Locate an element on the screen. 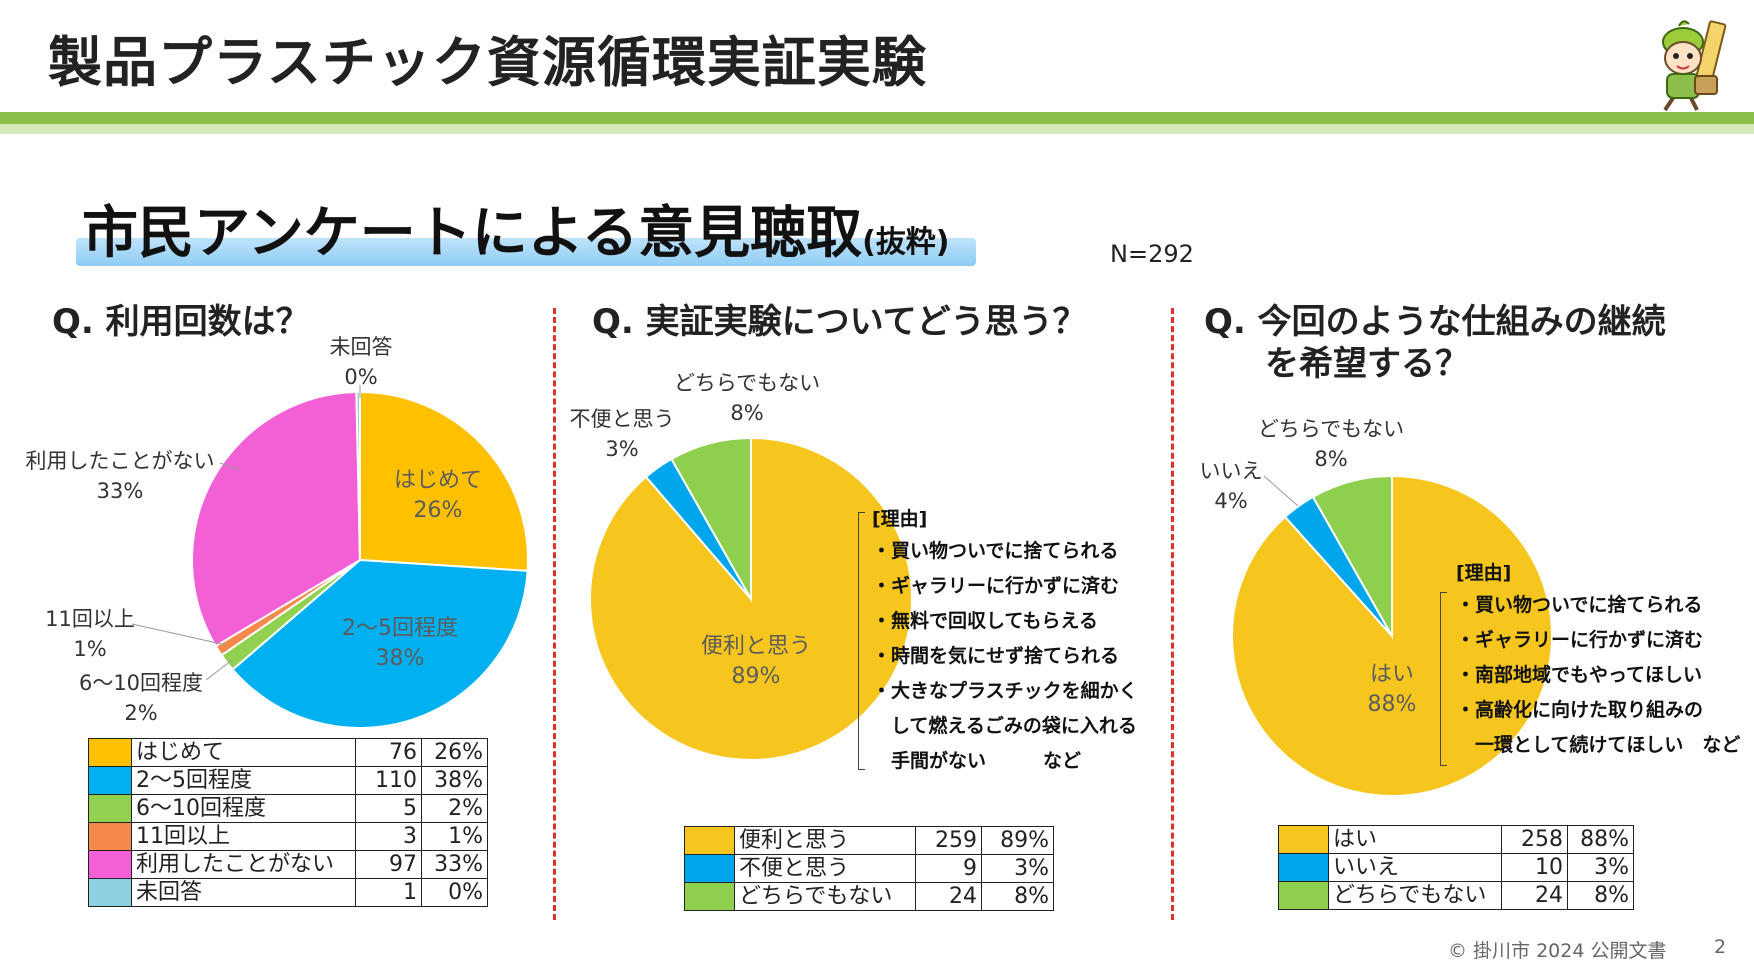  leader-no is located at coordinates (1281, 491).